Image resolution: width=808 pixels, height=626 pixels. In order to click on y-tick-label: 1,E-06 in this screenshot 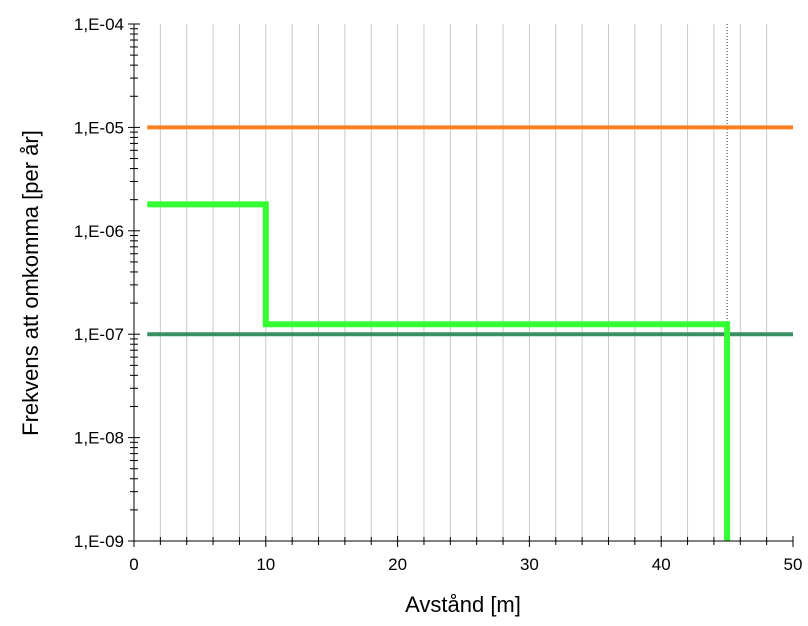, I will do `click(99, 231)`.